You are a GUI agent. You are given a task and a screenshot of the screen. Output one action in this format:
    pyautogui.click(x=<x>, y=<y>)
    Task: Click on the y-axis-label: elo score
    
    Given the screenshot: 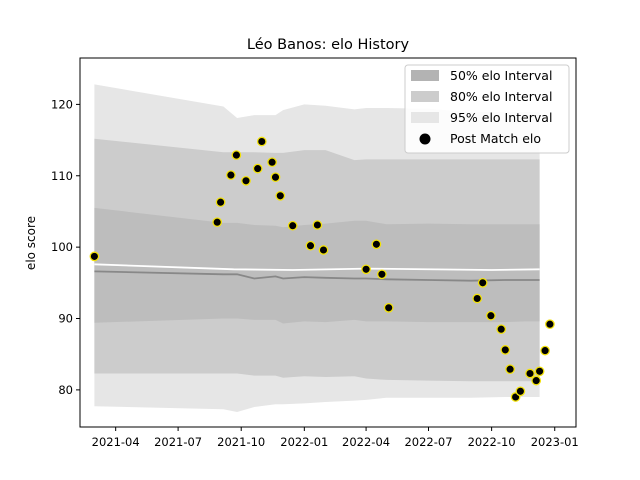 What is the action you would take?
    pyautogui.click(x=31, y=243)
    